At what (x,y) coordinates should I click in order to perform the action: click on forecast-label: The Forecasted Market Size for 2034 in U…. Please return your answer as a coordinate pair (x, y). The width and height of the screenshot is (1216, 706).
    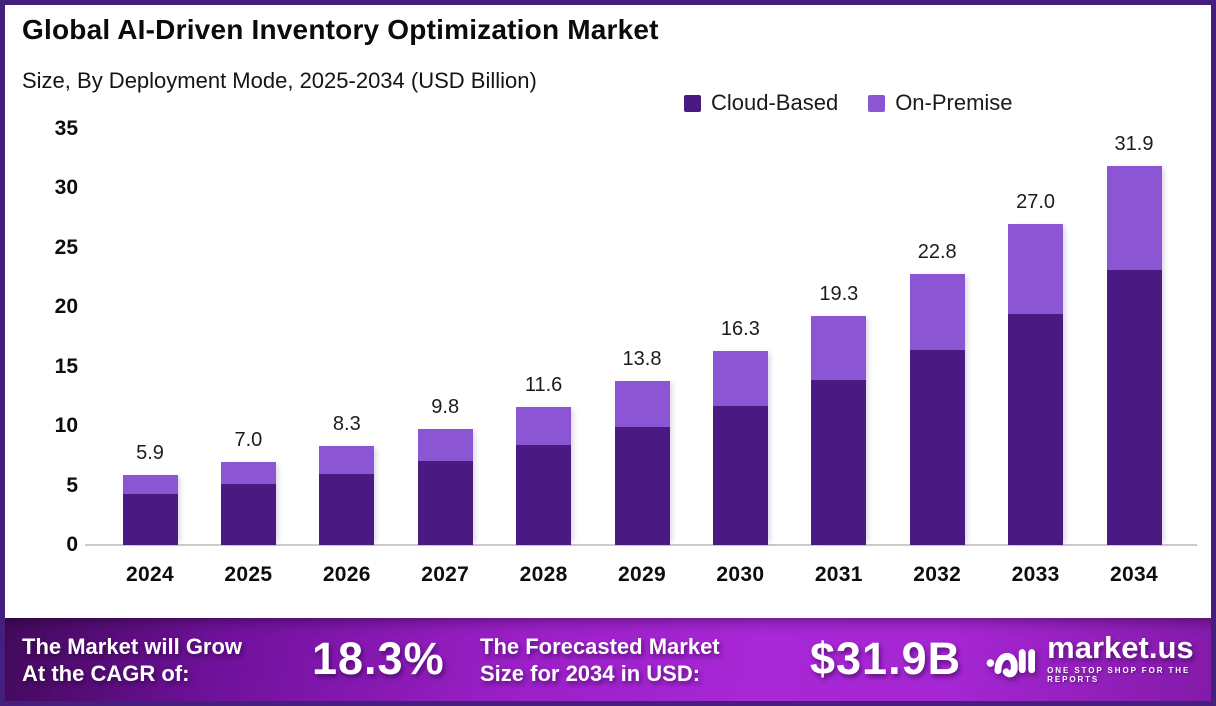
    Looking at the image, I should click on (600, 660).